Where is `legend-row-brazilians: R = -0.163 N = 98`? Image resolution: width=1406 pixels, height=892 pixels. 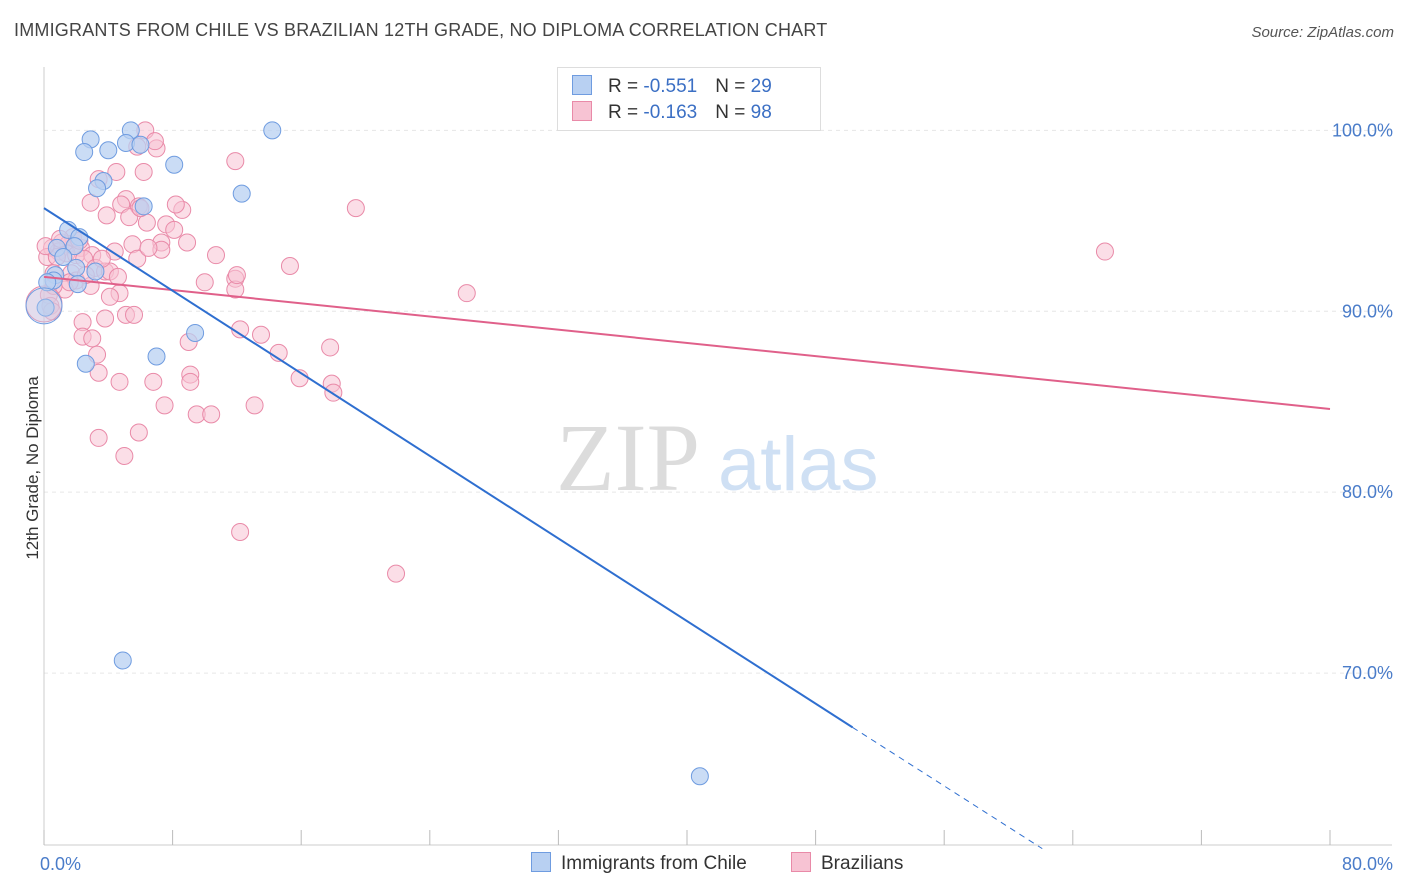 legend-row-brazilians: R = -0.163 N = 98 is located at coordinates (672, 113).